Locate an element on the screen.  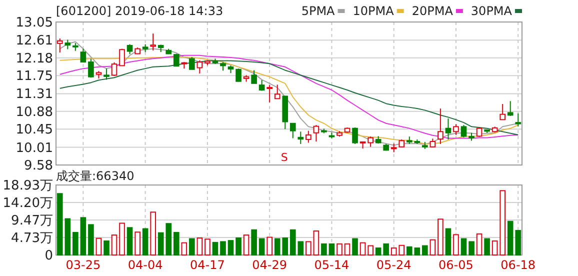
x-tick-label: 04-29 is located at coordinates (270, 265).